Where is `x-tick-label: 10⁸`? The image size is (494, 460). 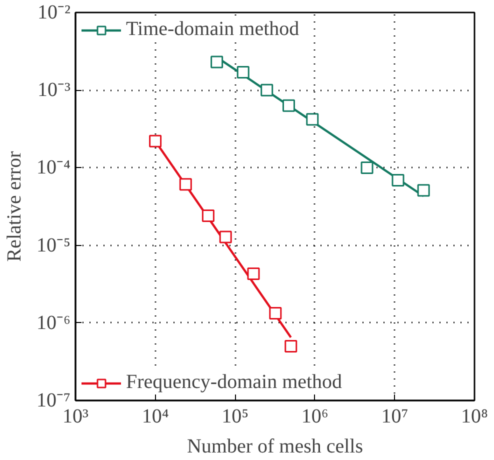
x-tick-label: 10⁸ is located at coordinates (474, 417).